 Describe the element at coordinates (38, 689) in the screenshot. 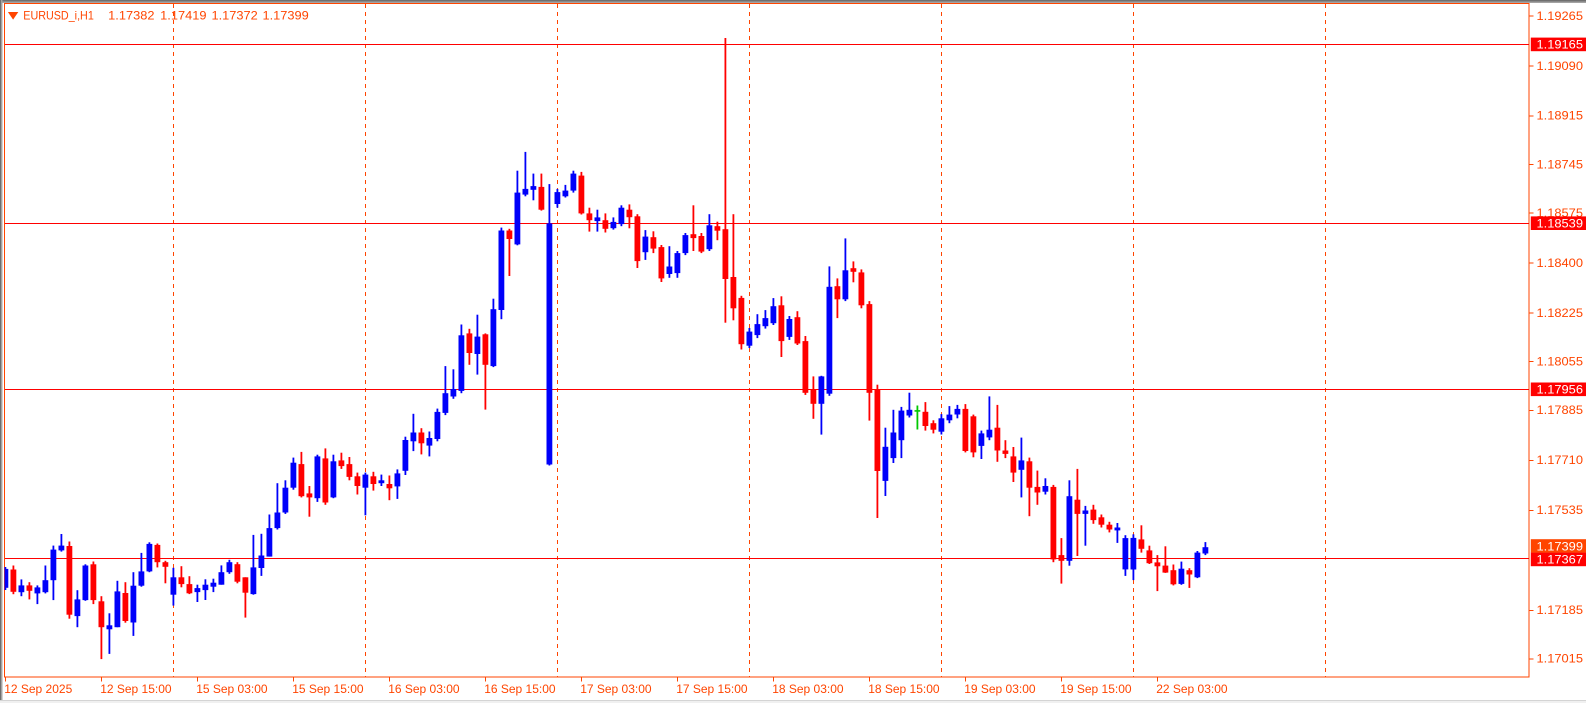

I see `svg-text: 12 Sep 2025` at that location.